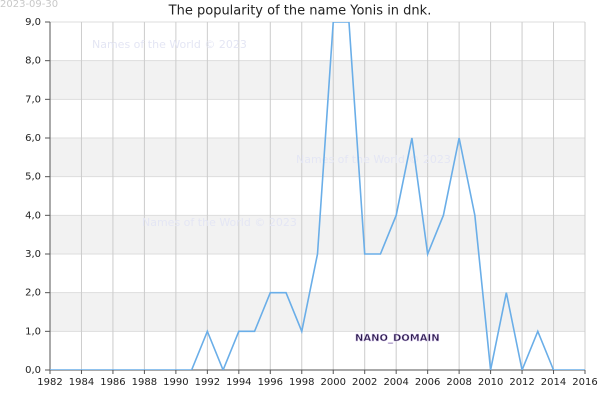 Image resolution: width=600 pixels, height=400 pixels. What do you see at coordinates (207, 382) in the screenshot?
I see `x-tick-label: 1992` at bounding box center [207, 382].